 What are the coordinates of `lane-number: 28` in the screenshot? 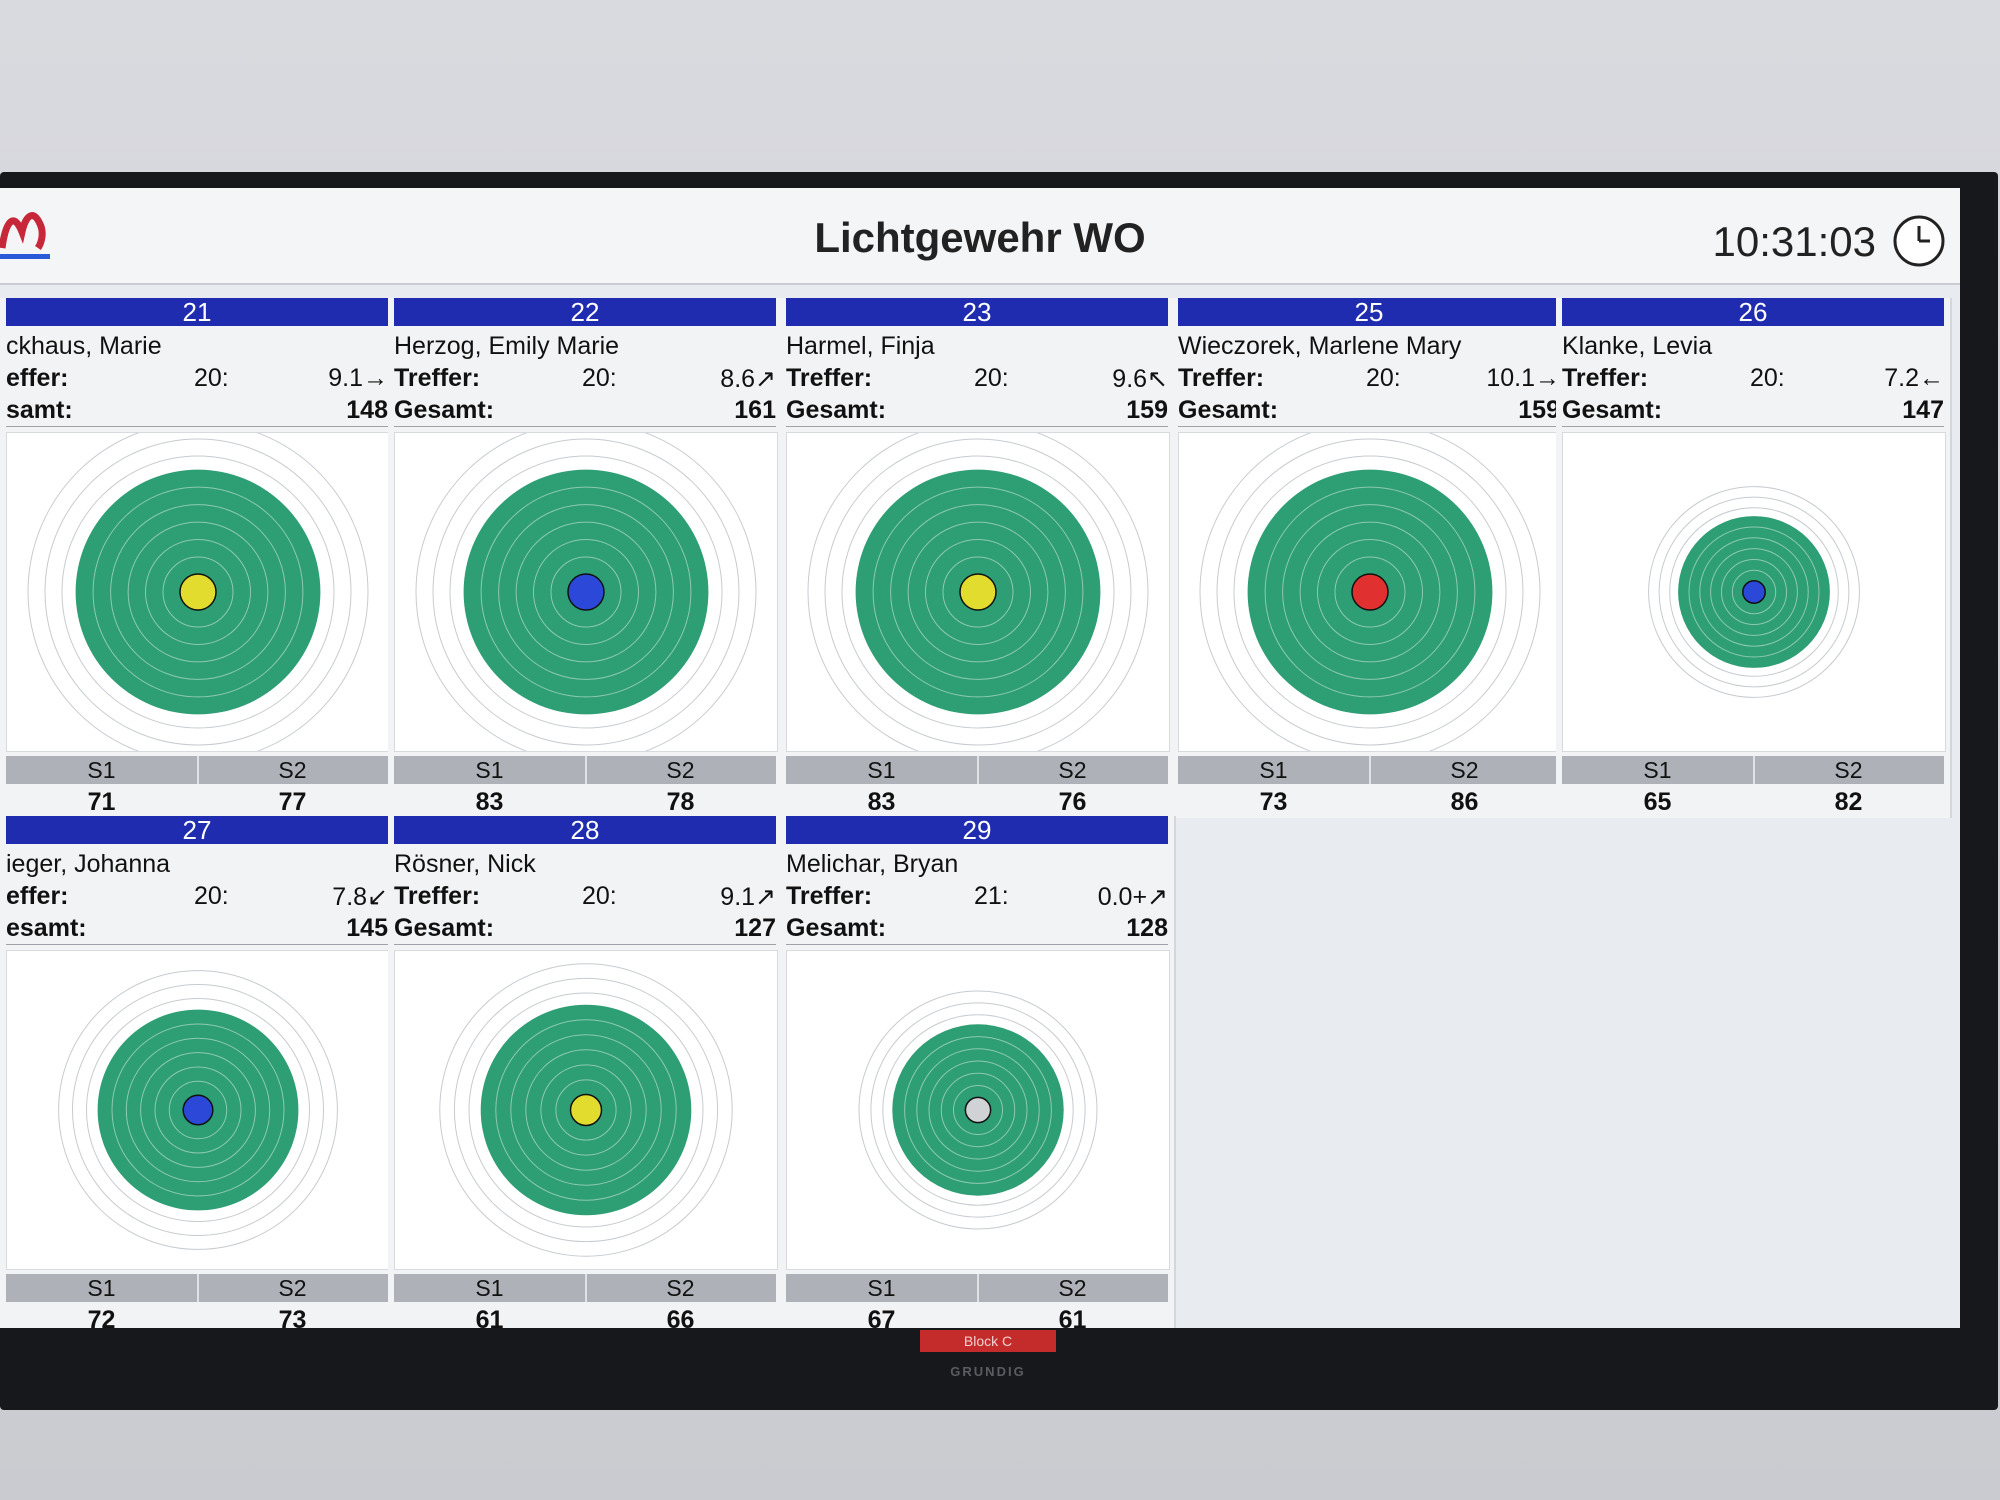 It's located at (585, 830).